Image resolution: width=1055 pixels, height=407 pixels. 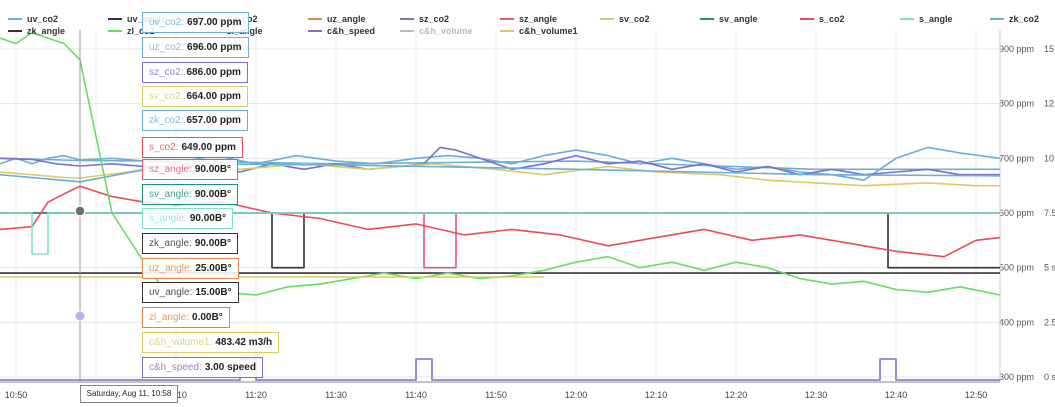 What do you see at coordinates (170, 194) in the screenshot?
I see `tooltip-series-name: sv_angle:` at bounding box center [170, 194].